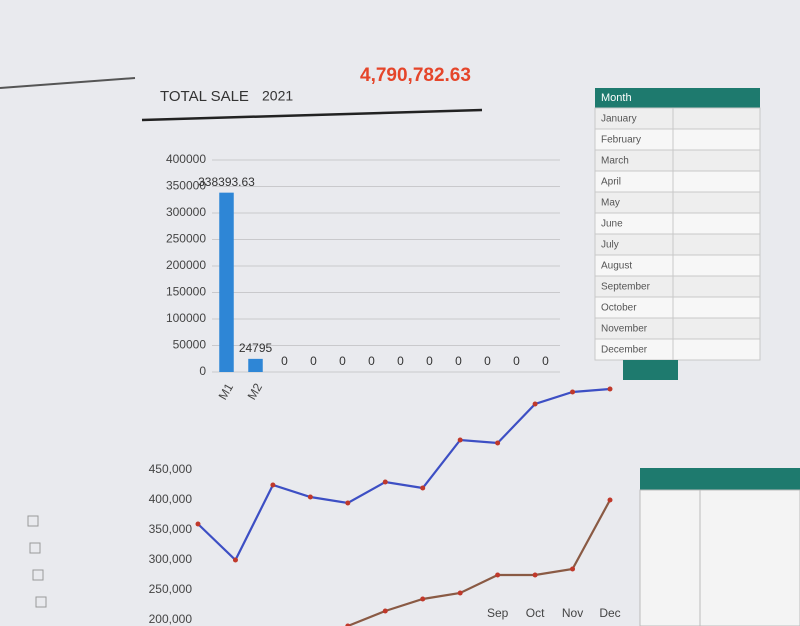 The image size is (800, 626). I want to click on y-tick-label: 0, so click(202, 371).